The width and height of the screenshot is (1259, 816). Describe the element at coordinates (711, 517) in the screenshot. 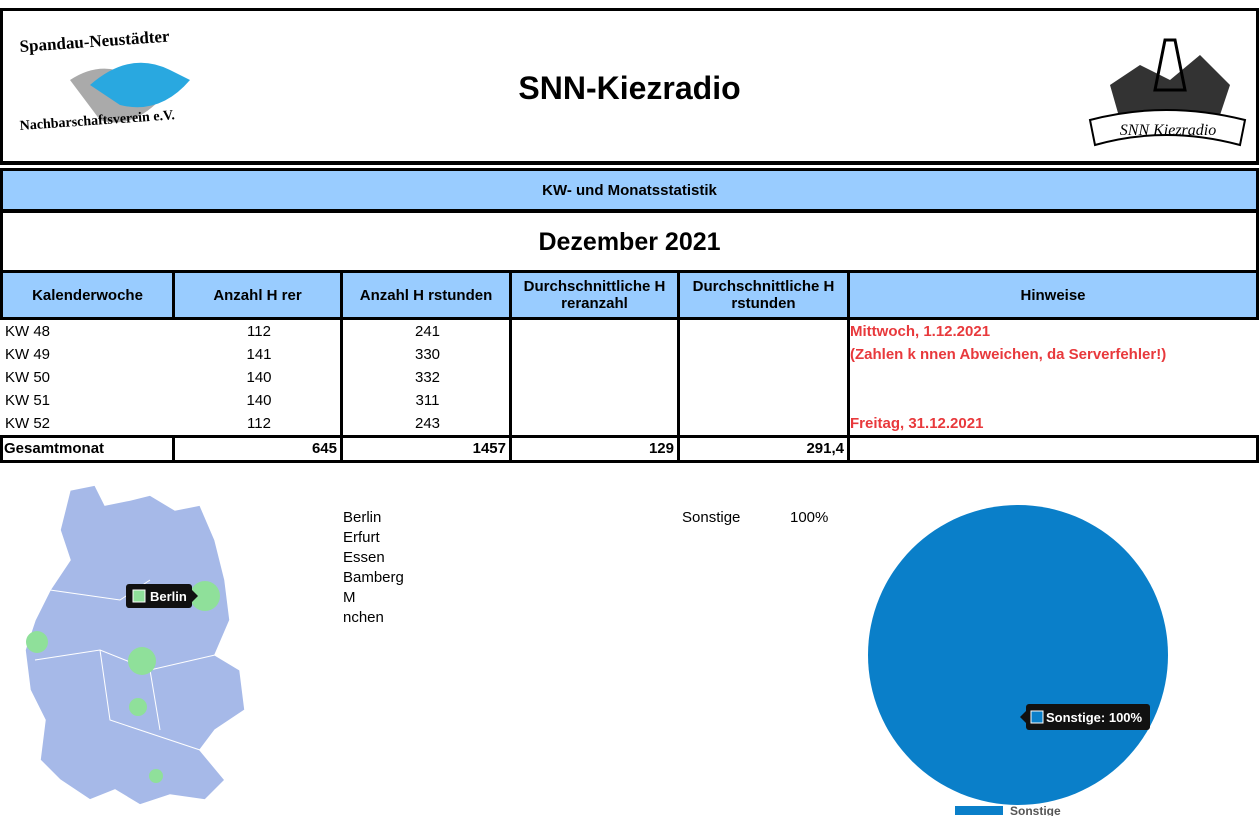

I see `pie-legend-label: Sonstige` at that location.